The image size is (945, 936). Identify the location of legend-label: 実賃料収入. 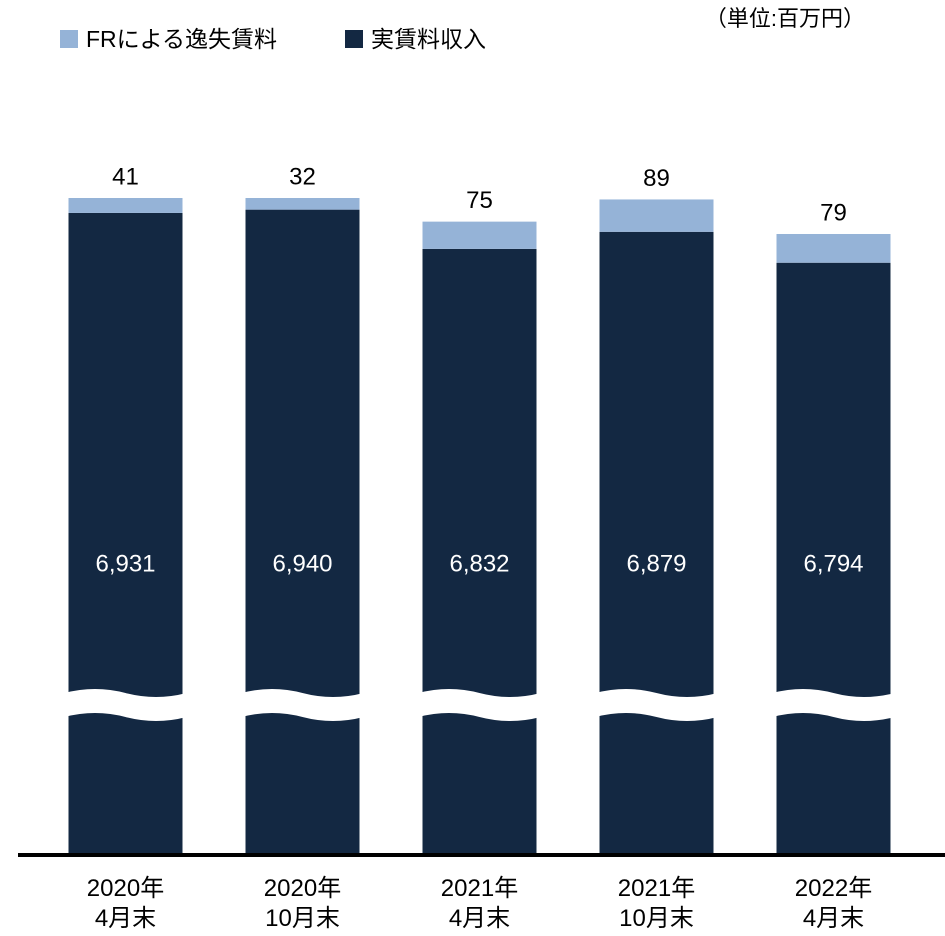
(428, 39).